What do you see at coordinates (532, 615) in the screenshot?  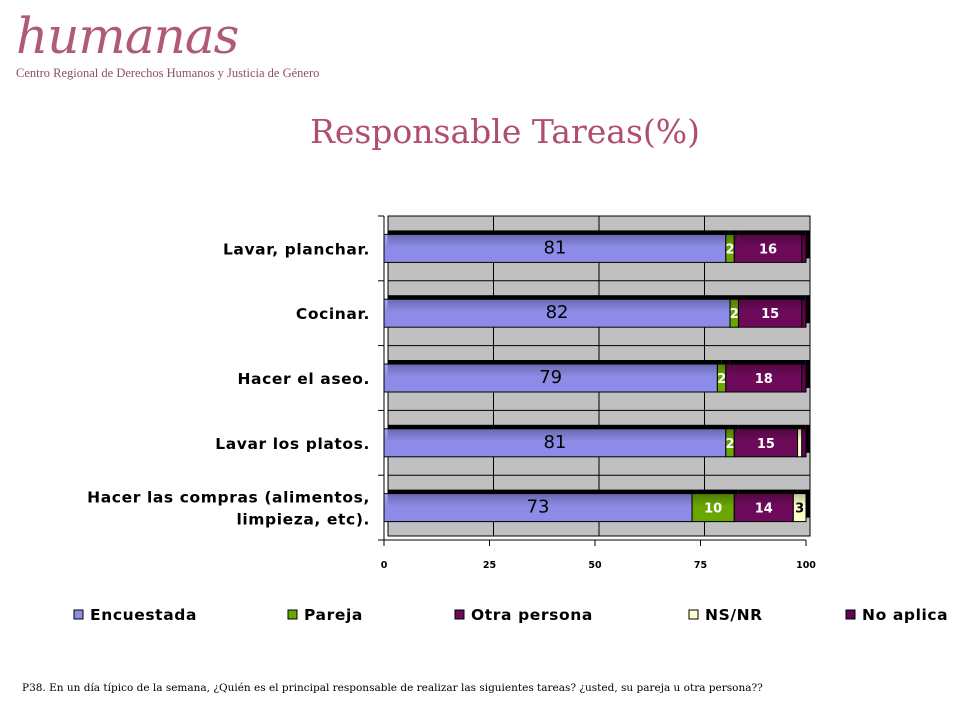 I see `legend-label: Otra persona` at bounding box center [532, 615].